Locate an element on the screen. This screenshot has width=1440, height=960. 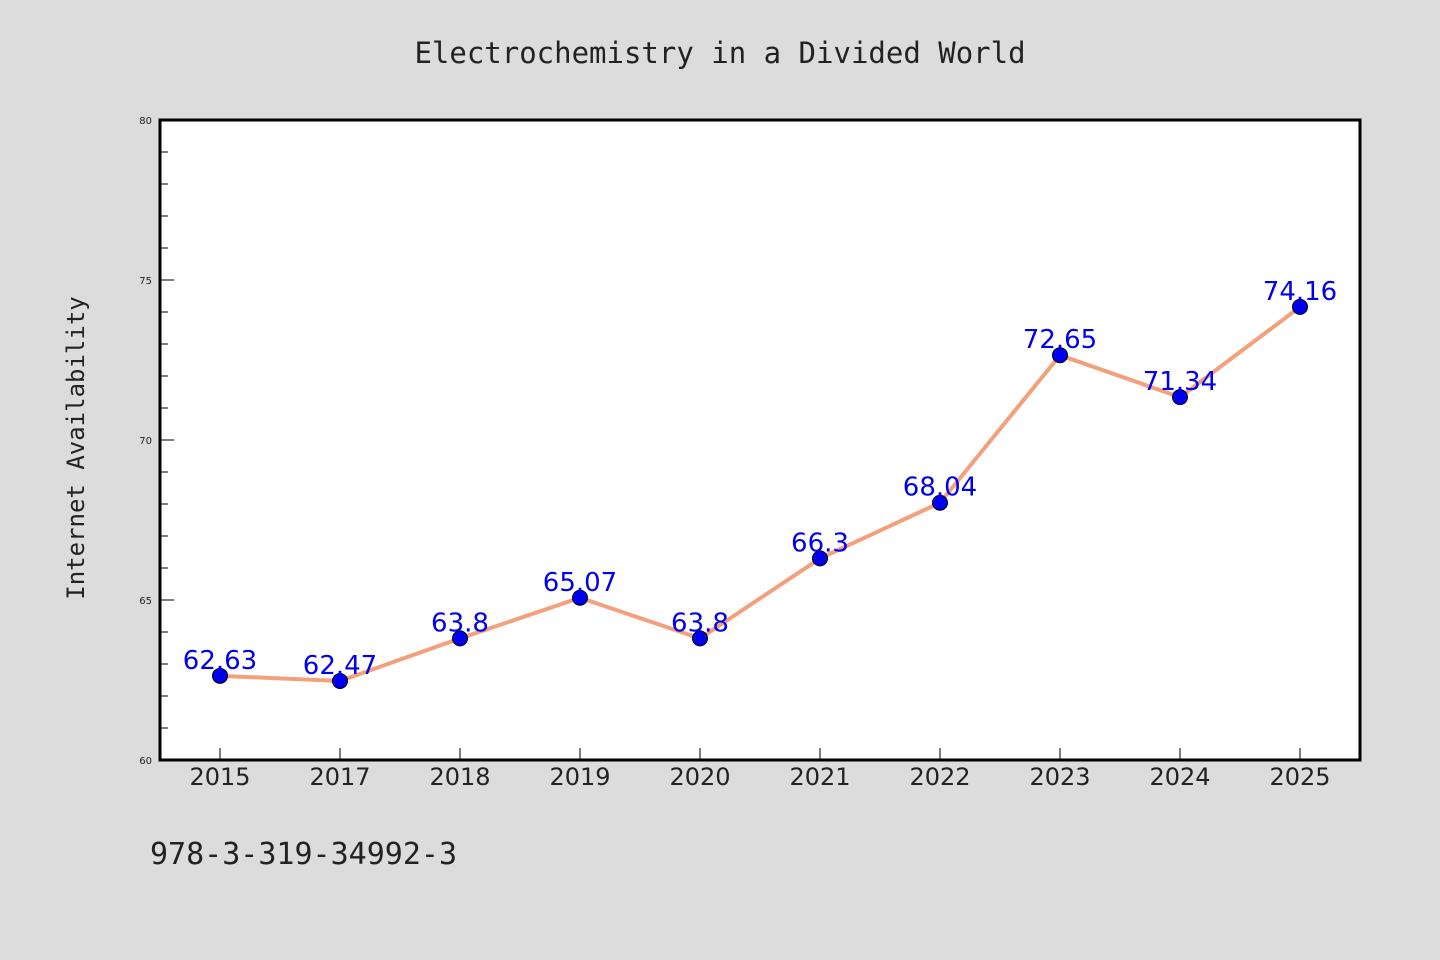
data-label: 66.3 is located at coordinates (820, 543).